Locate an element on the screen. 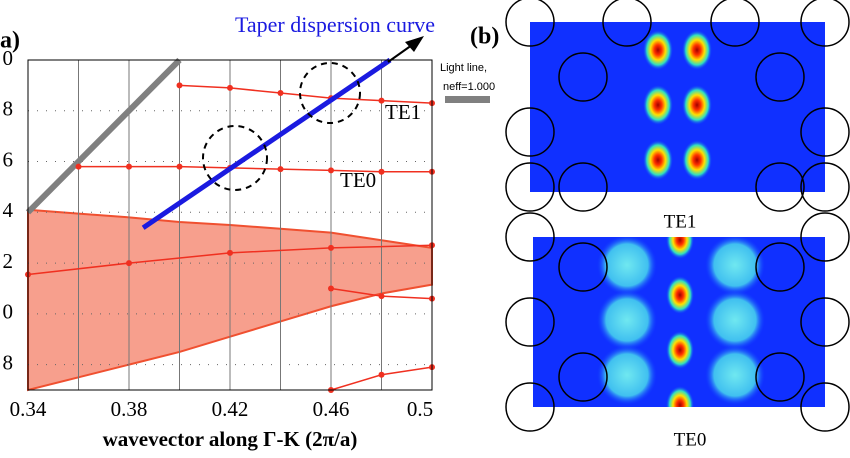 The height and width of the screenshot is (458, 850). x-tick-label: 0.42 is located at coordinates (230, 409).